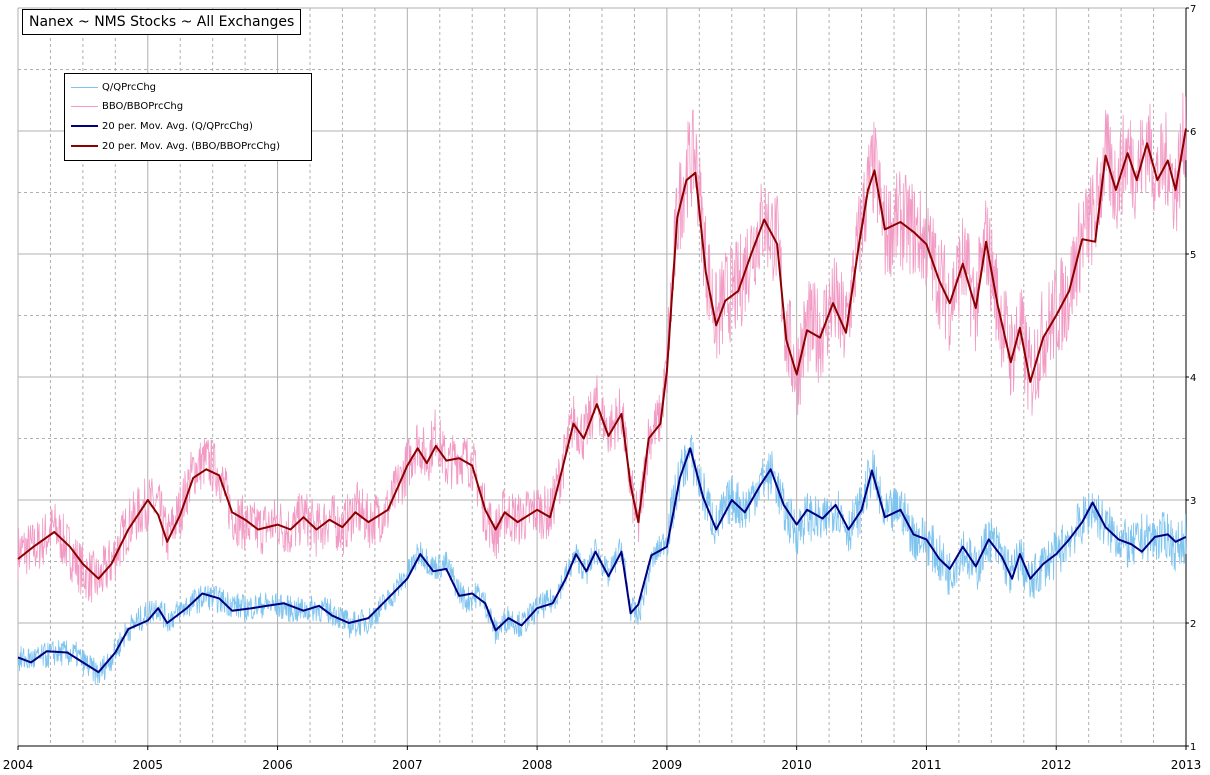 The width and height of the screenshot is (1210, 775). Describe the element at coordinates (162, 22) in the screenshot. I see `chart-title: Nanex ~ NMS Stocks ~ All Exchanges` at that location.